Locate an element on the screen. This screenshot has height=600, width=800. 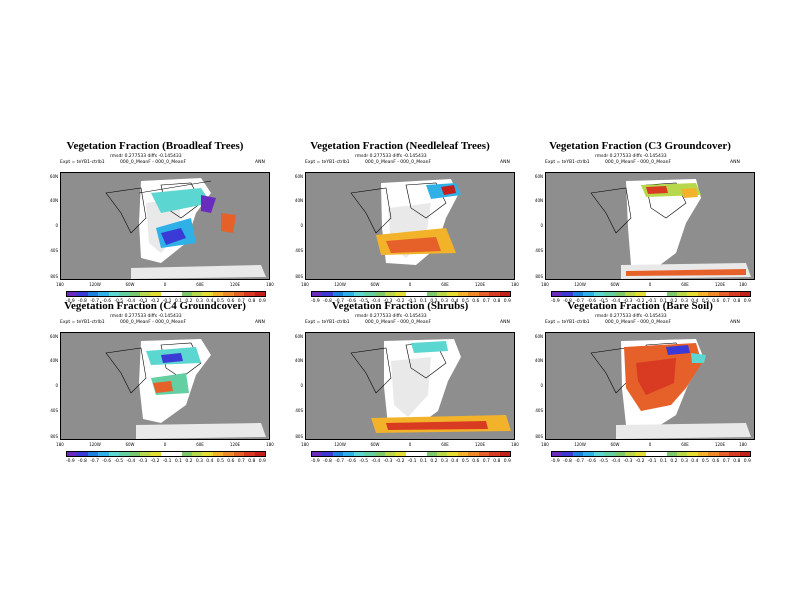
colorbar-tick-label: -0.4 is located at coordinates (616, 301).